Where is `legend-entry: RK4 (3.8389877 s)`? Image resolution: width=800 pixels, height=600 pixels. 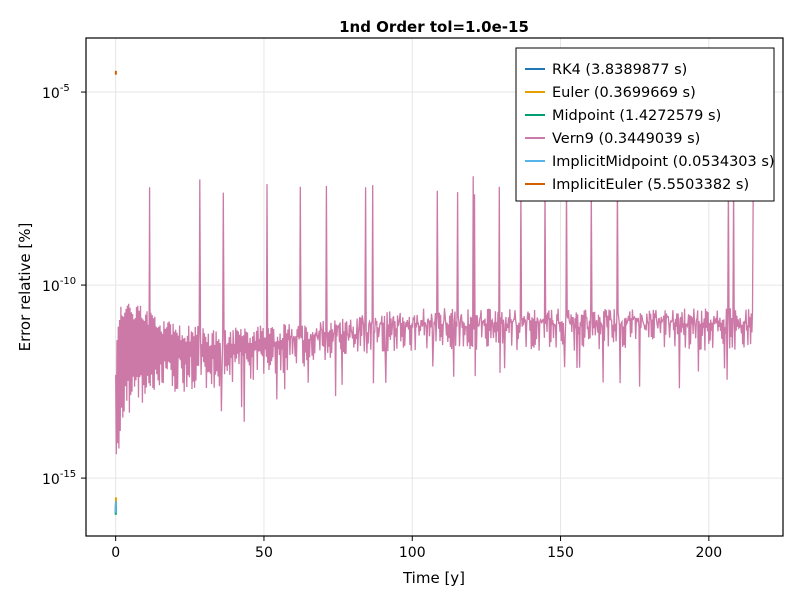 legend-entry: RK4 (3.8389877 s) is located at coordinates (619, 70).